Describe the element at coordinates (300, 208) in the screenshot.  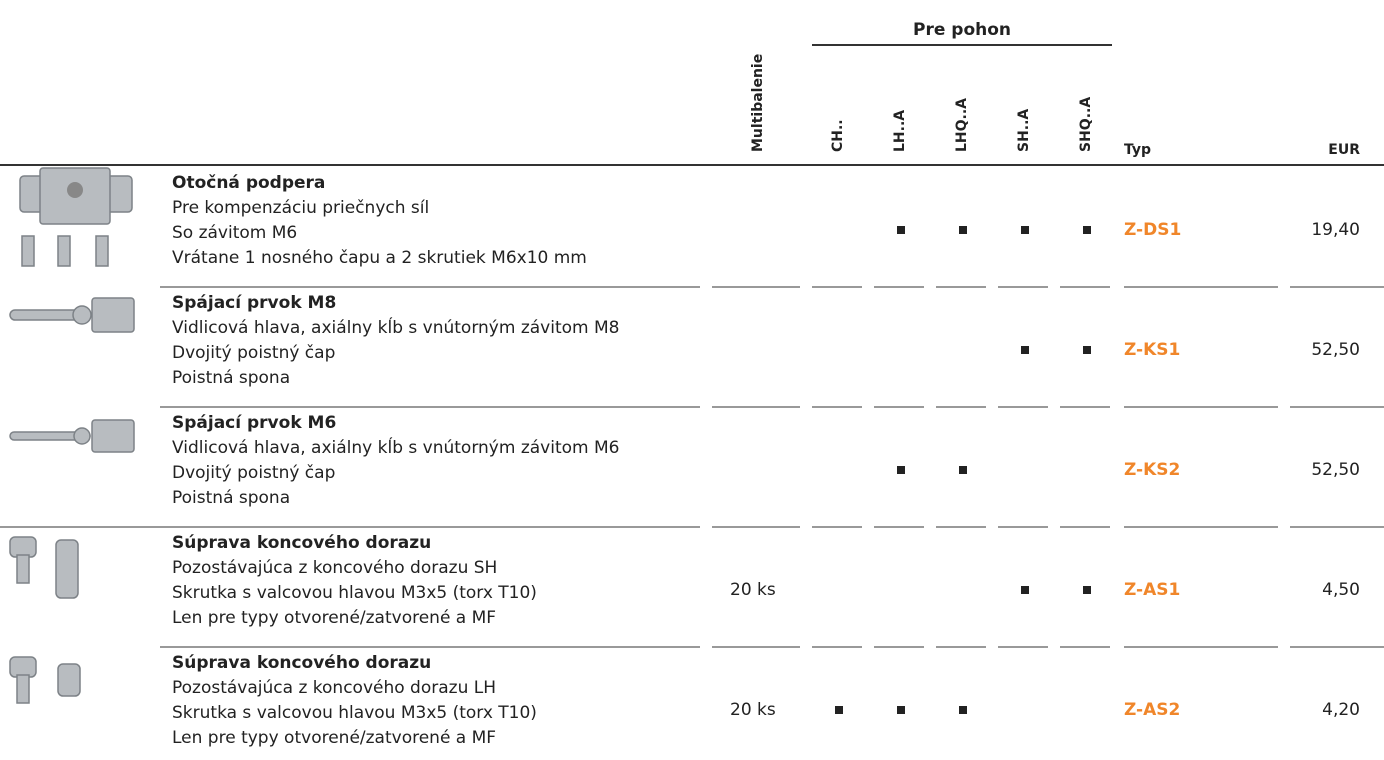
I see `product-line: Pre kompenzáciu priečnych síl` at that location.